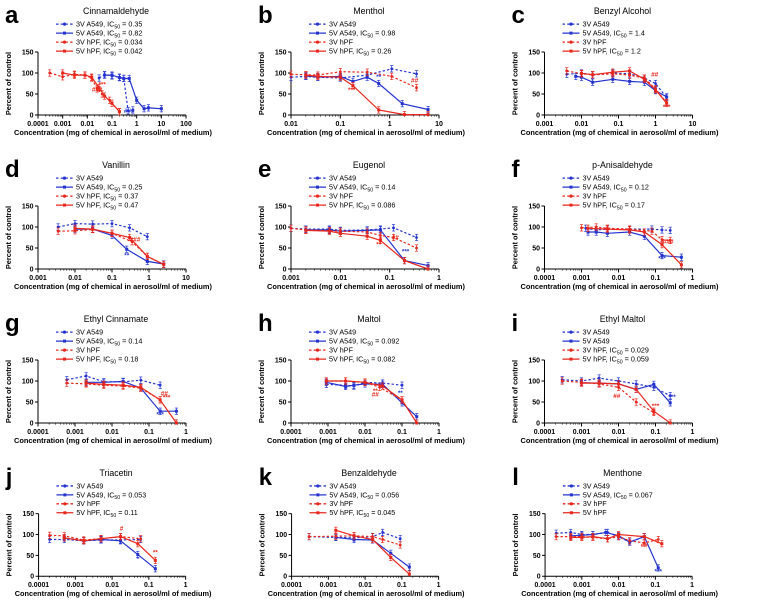 The image size is (760, 615). Describe the element at coordinates (622, 165) in the screenshot. I see `chart-title: p-Anisaldehyde` at that location.